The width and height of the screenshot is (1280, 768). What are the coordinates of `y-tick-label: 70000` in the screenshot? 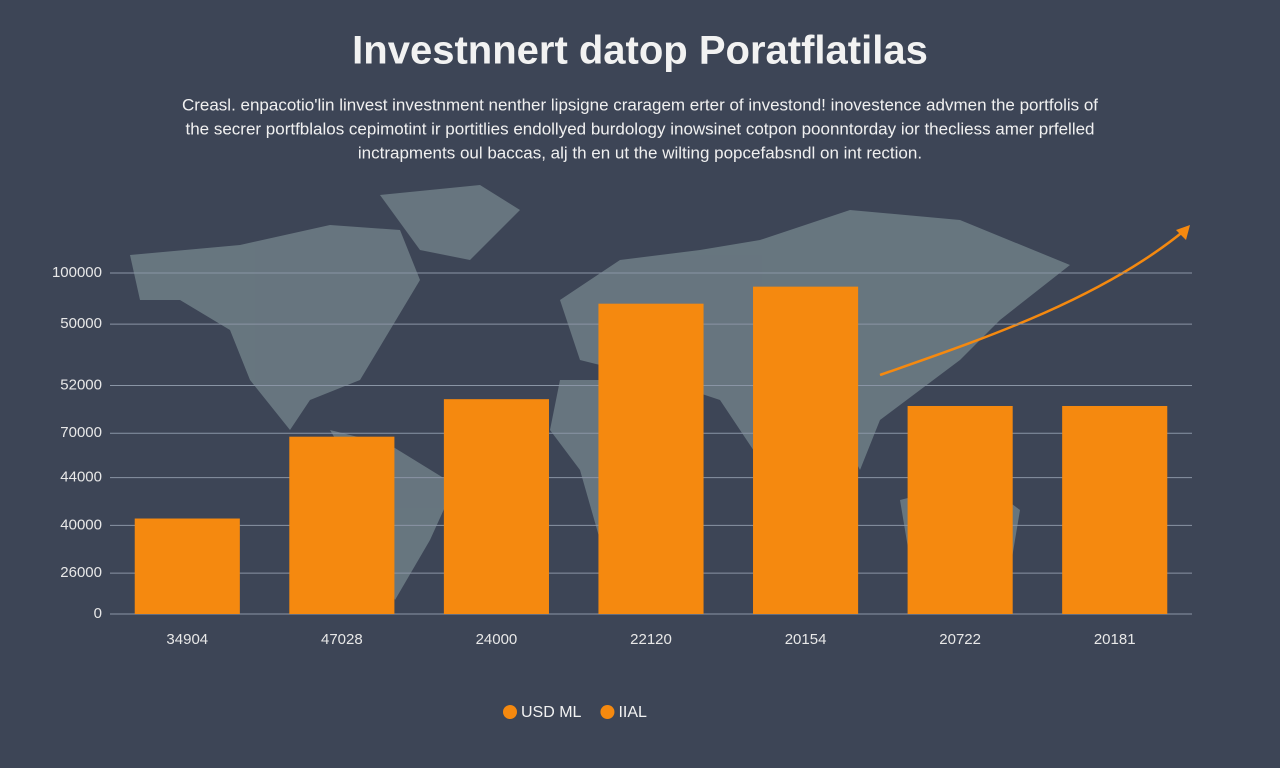 It's located at (81, 432).